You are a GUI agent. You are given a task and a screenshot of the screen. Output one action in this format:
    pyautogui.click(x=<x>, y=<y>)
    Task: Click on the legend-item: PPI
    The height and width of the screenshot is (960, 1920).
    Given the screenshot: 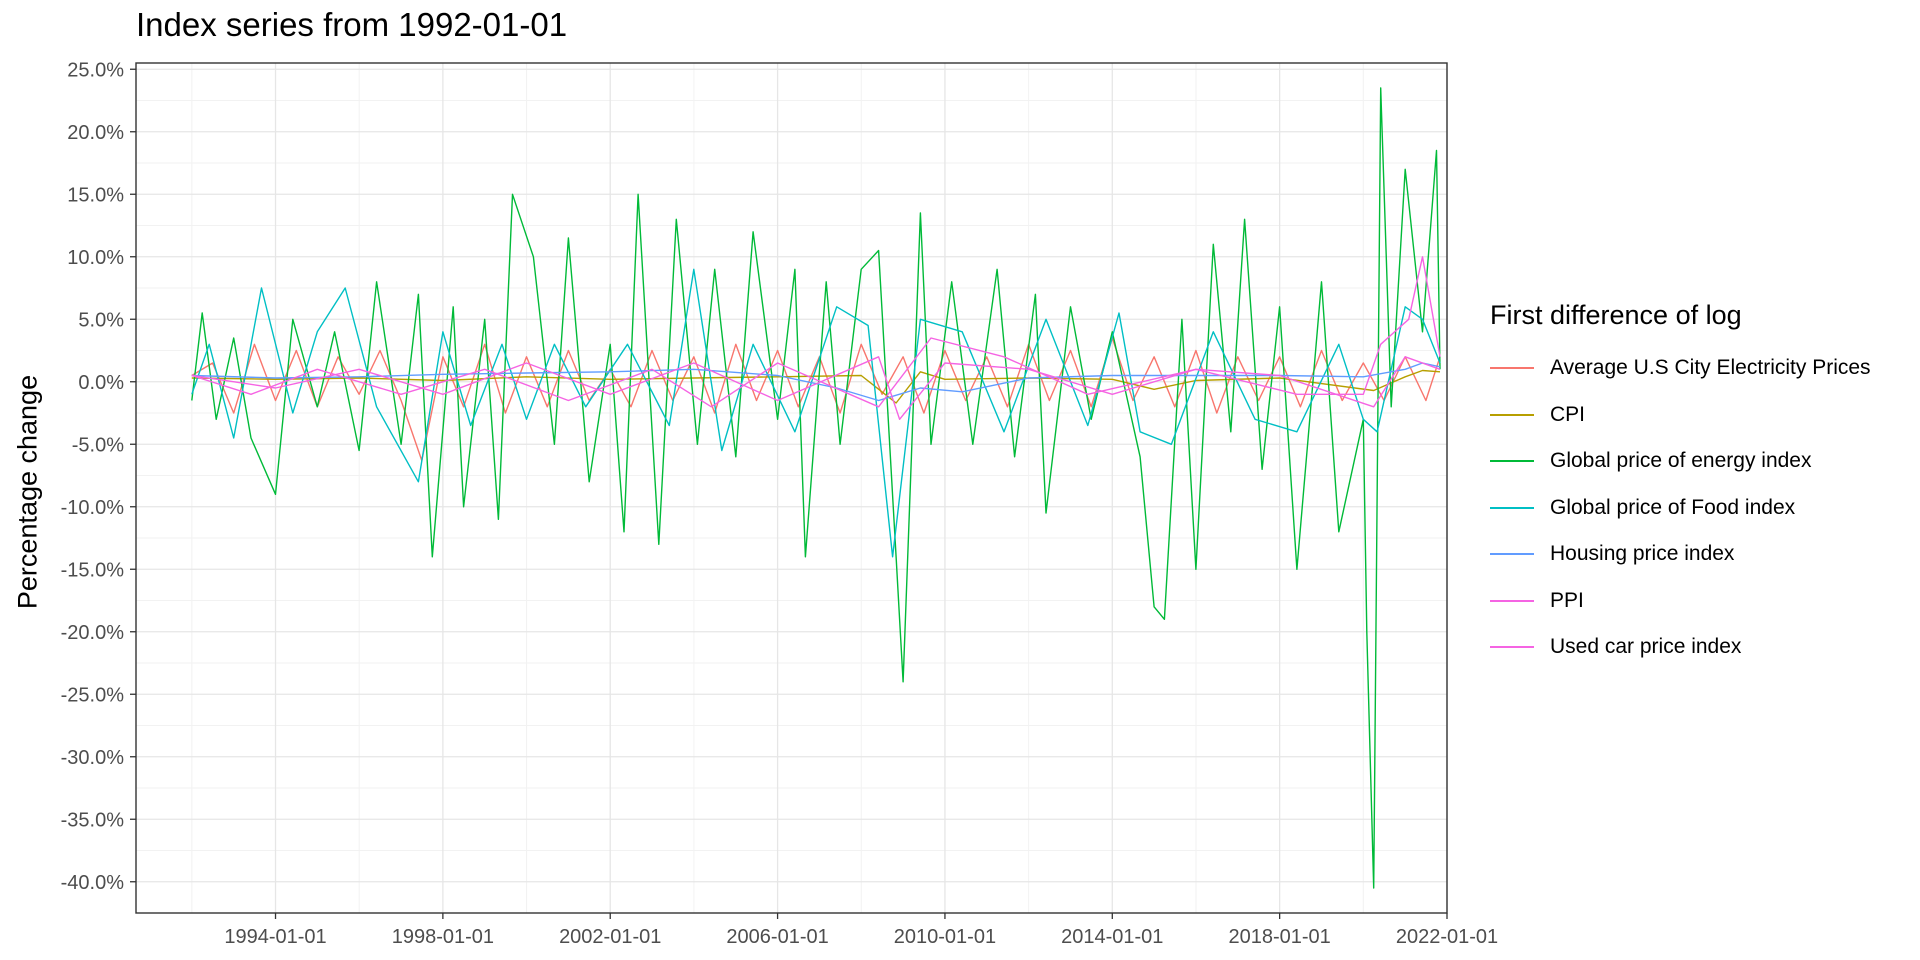 What is the action you would take?
    pyautogui.click(x=1680, y=601)
    